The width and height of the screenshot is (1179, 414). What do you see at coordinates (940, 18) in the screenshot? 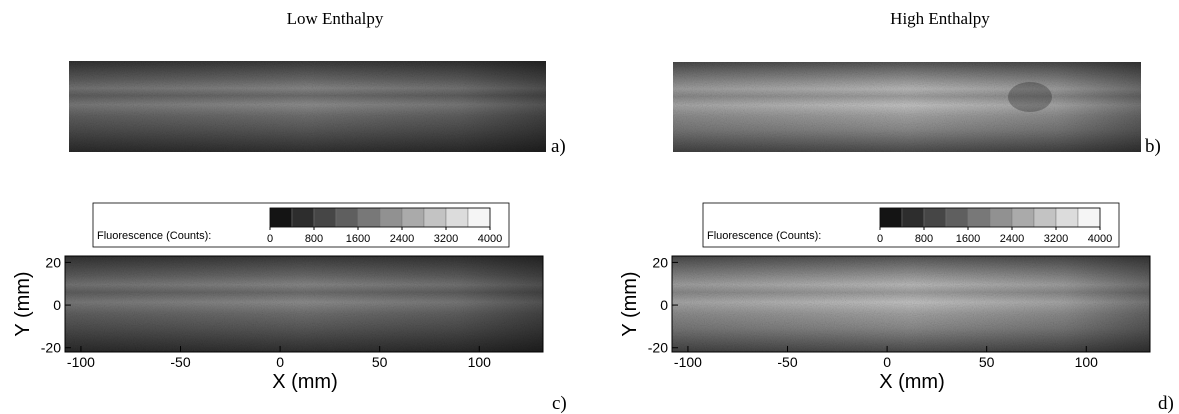
I see `column-title: High Enthalpy` at bounding box center [940, 18].